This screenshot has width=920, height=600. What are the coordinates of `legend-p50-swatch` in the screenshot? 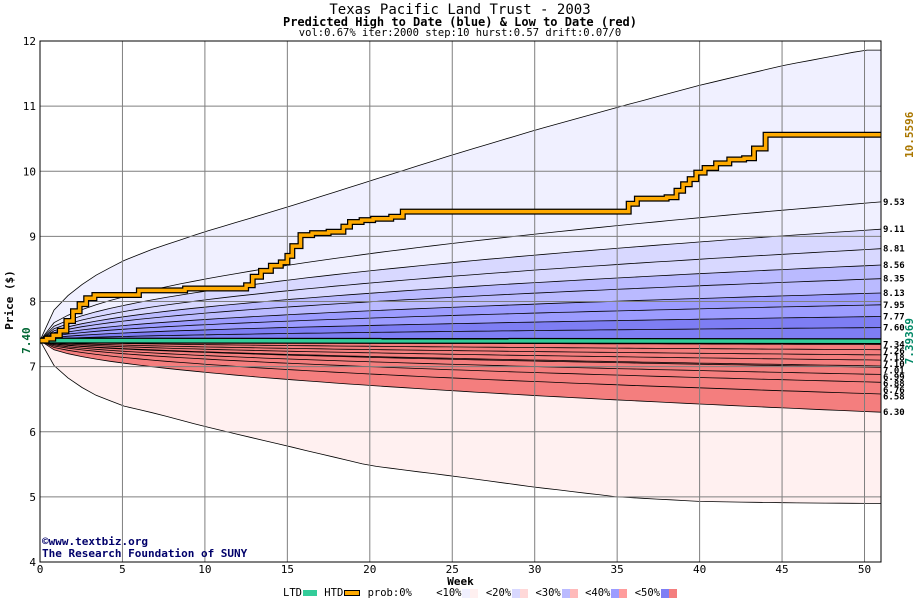 It's located at (668, 593).